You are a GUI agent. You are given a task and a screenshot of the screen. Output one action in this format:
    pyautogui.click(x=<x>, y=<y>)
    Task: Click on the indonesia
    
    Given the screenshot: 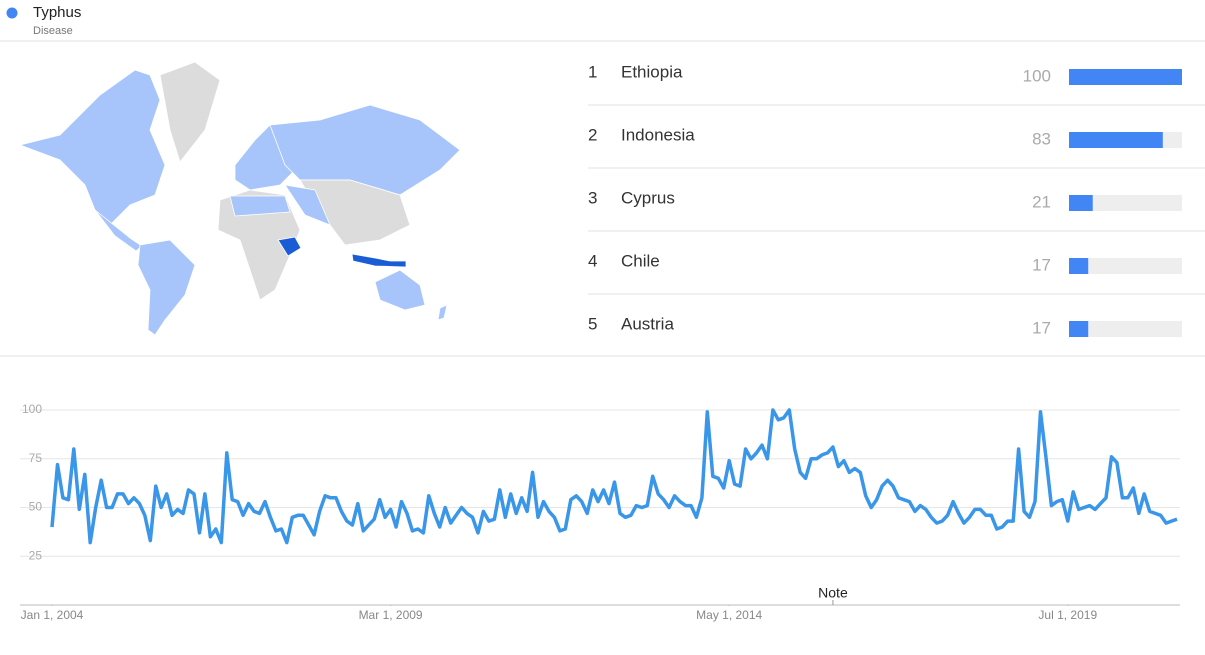 What is the action you would take?
    pyautogui.click(x=379, y=260)
    